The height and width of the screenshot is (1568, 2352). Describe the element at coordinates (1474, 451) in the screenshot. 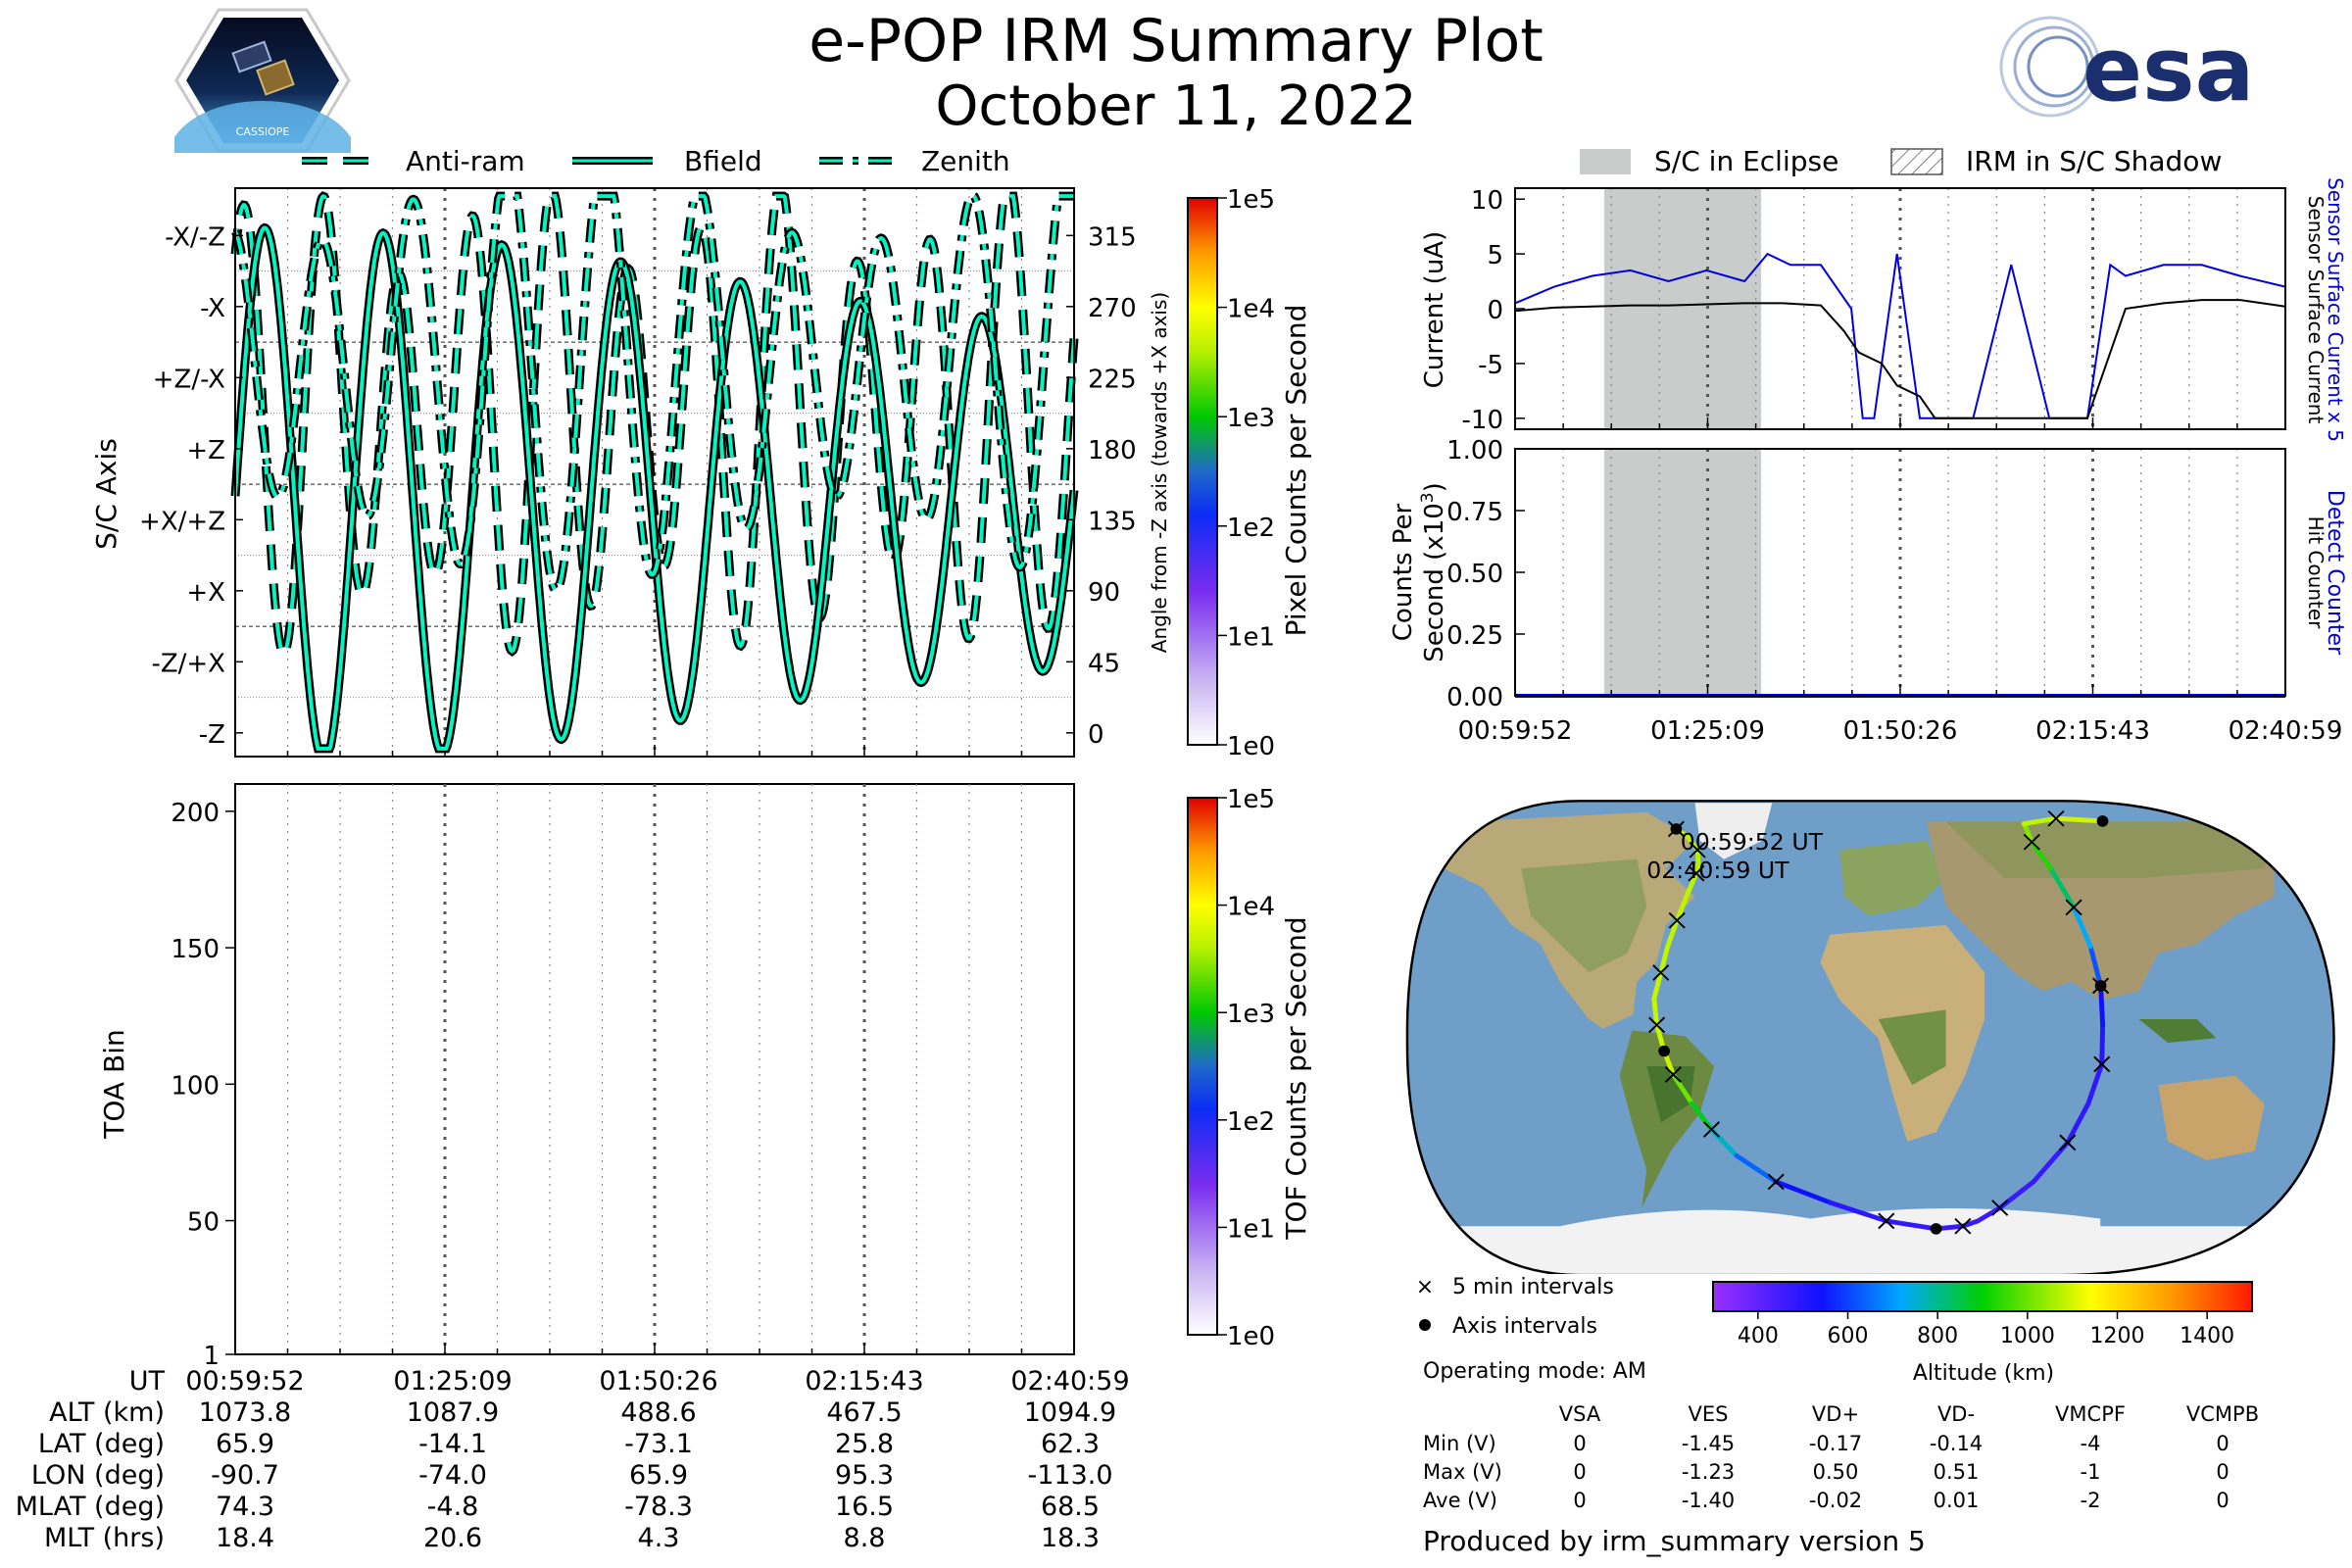

I see `counts-tick-label: 1.00` at that location.